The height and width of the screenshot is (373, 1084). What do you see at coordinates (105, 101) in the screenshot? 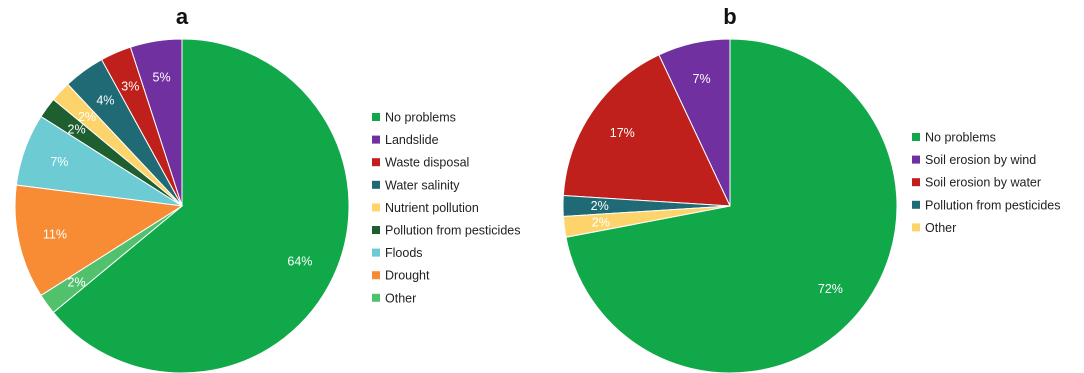
I see `pie-a-label-water-salinity: 4%` at bounding box center [105, 101].